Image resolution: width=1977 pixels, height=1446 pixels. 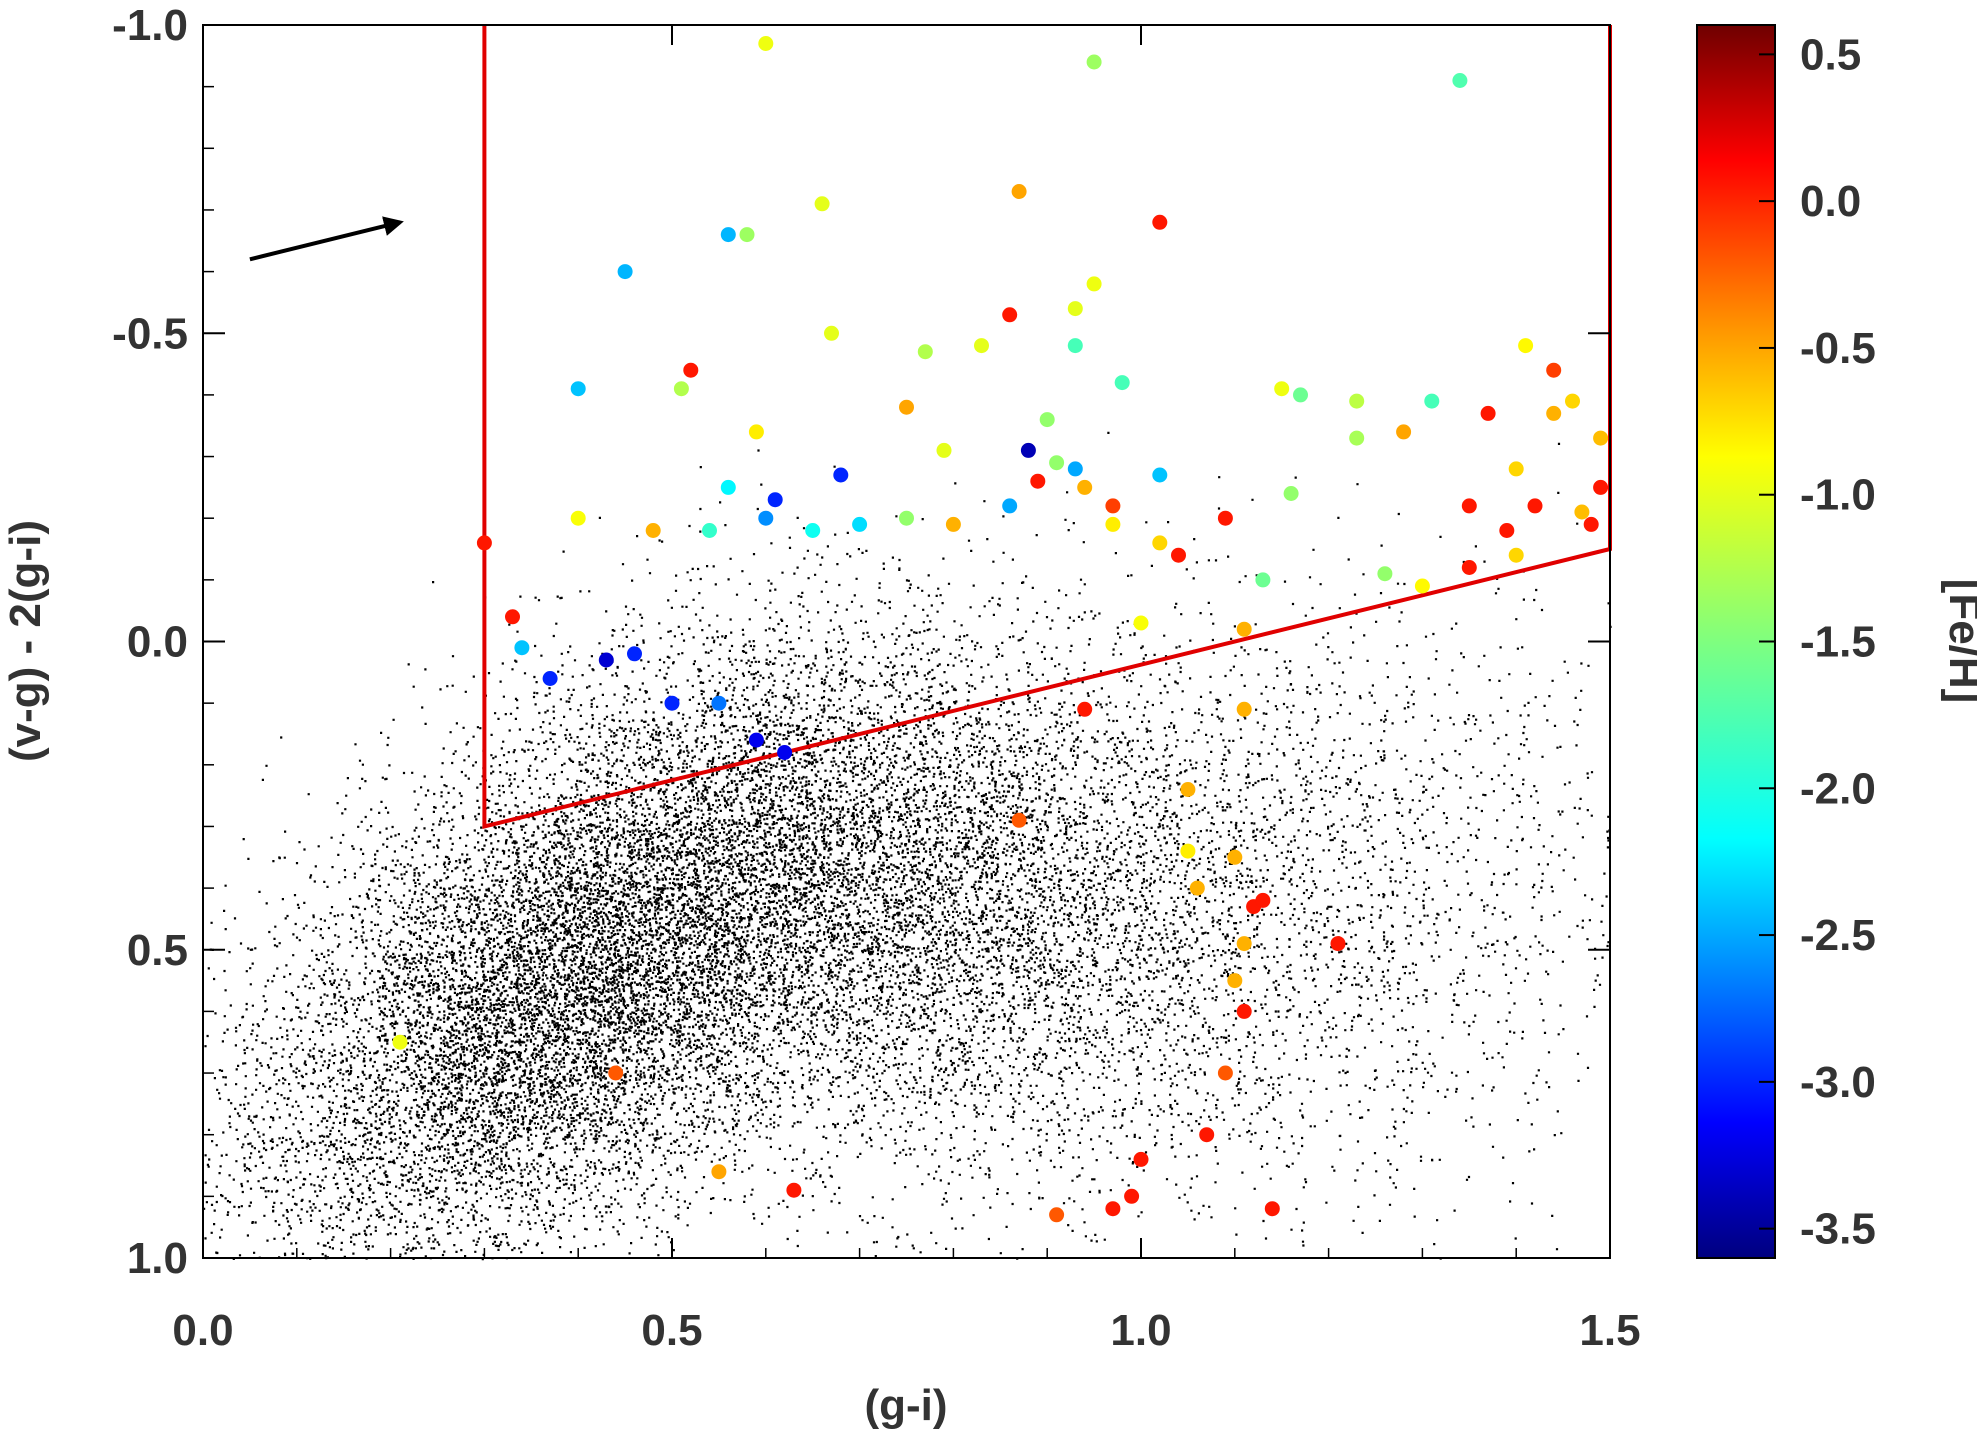 What do you see at coordinates (1838, 348) in the screenshot?
I see `colorbar-tick-label: -0.5` at bounding box center [1838, 348].